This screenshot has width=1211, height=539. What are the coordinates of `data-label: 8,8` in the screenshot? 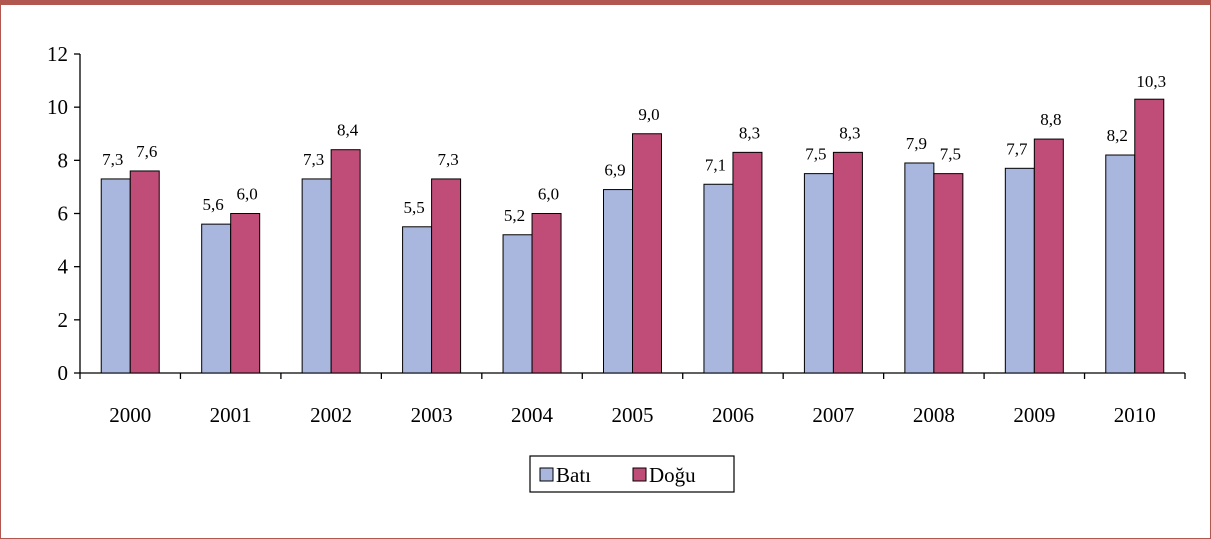 It's located at (1050, 119).